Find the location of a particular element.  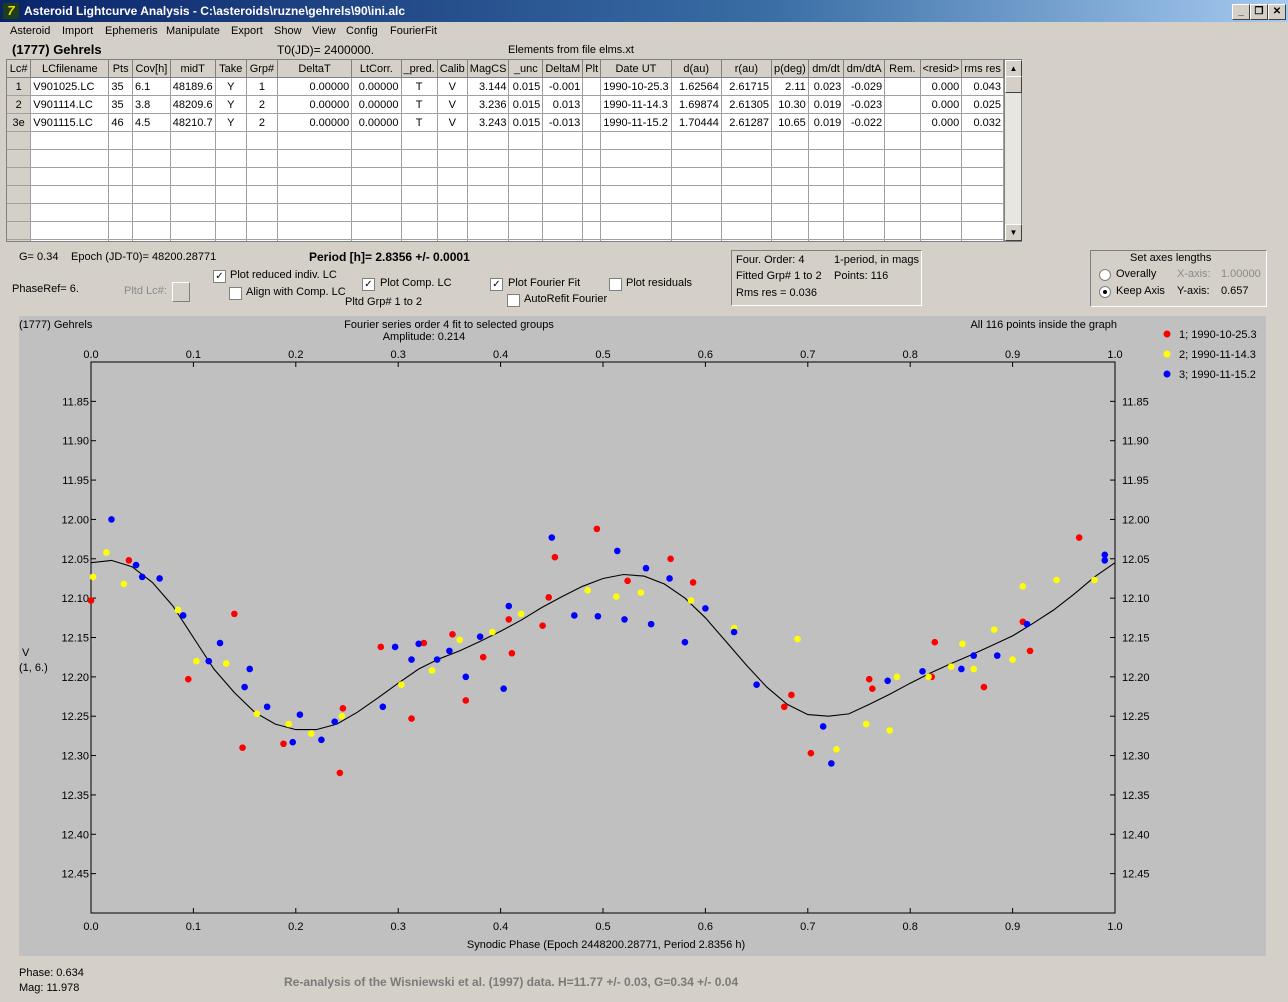

table-cell: 0.00000 is located at coordinates (315, 104).